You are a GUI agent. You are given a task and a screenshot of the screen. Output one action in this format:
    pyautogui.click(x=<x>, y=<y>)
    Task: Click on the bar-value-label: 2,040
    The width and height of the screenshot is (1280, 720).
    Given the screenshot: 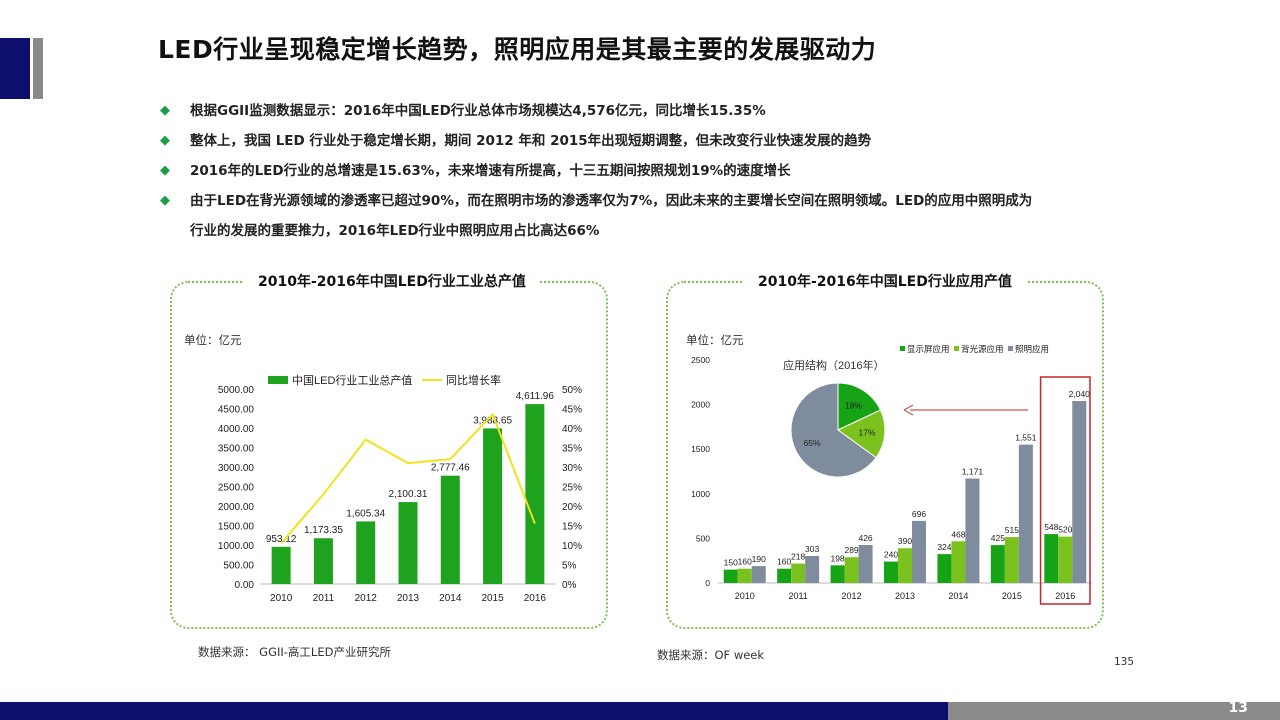 What is the action you would take?
    pyautogui.click(x=1080, y=394)
    